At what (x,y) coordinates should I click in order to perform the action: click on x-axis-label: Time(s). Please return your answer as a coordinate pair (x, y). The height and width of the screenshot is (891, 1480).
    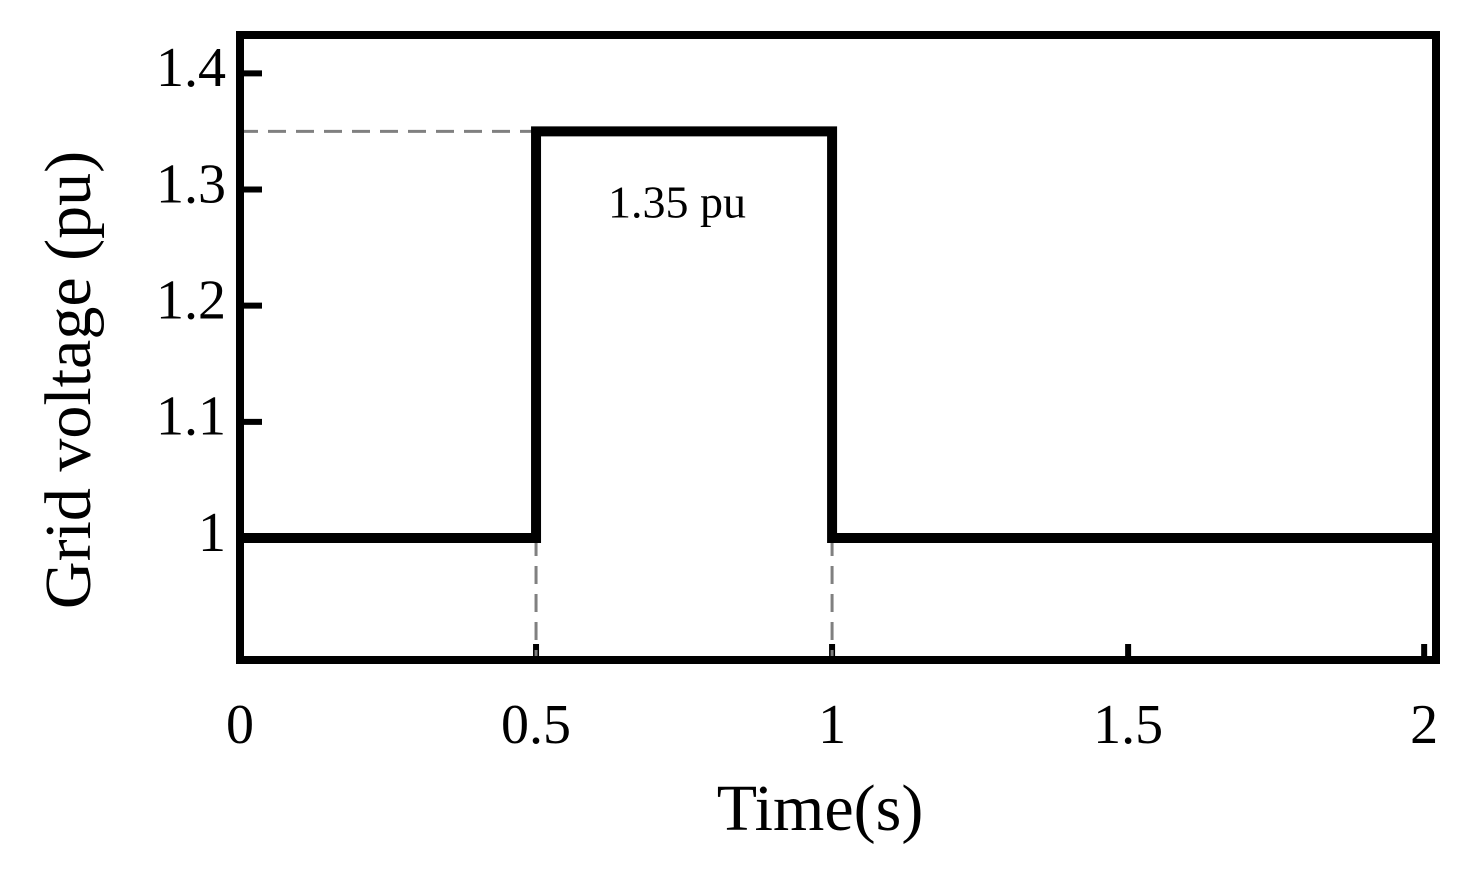
    Looking at the image, I should click on (820, 808).